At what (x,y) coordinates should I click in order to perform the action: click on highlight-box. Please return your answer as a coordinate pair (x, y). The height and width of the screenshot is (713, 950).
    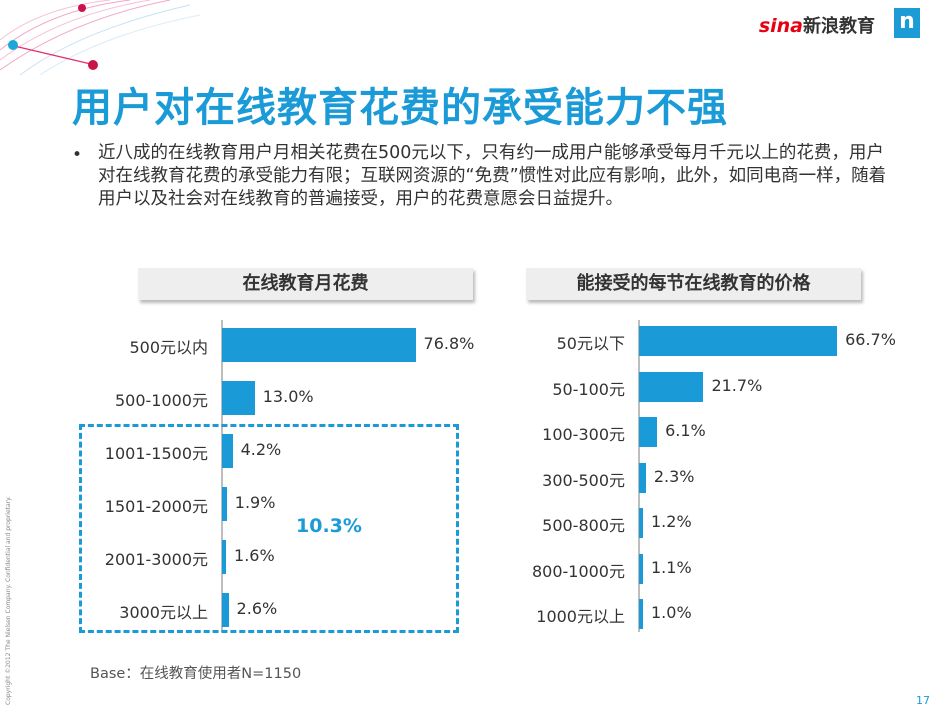
    Looking at the image, I should click on (269, 528).